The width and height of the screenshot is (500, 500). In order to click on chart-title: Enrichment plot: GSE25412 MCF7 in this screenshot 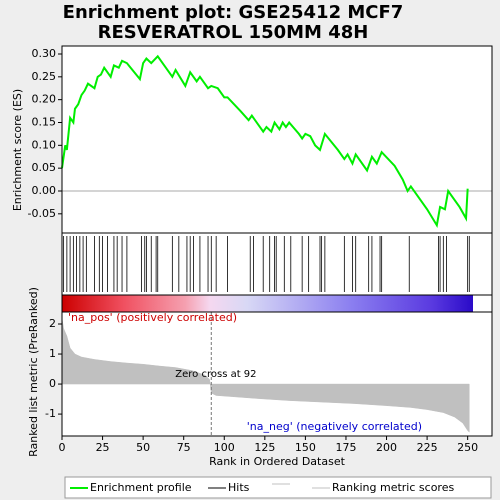, I will do `click(233, 12)`.